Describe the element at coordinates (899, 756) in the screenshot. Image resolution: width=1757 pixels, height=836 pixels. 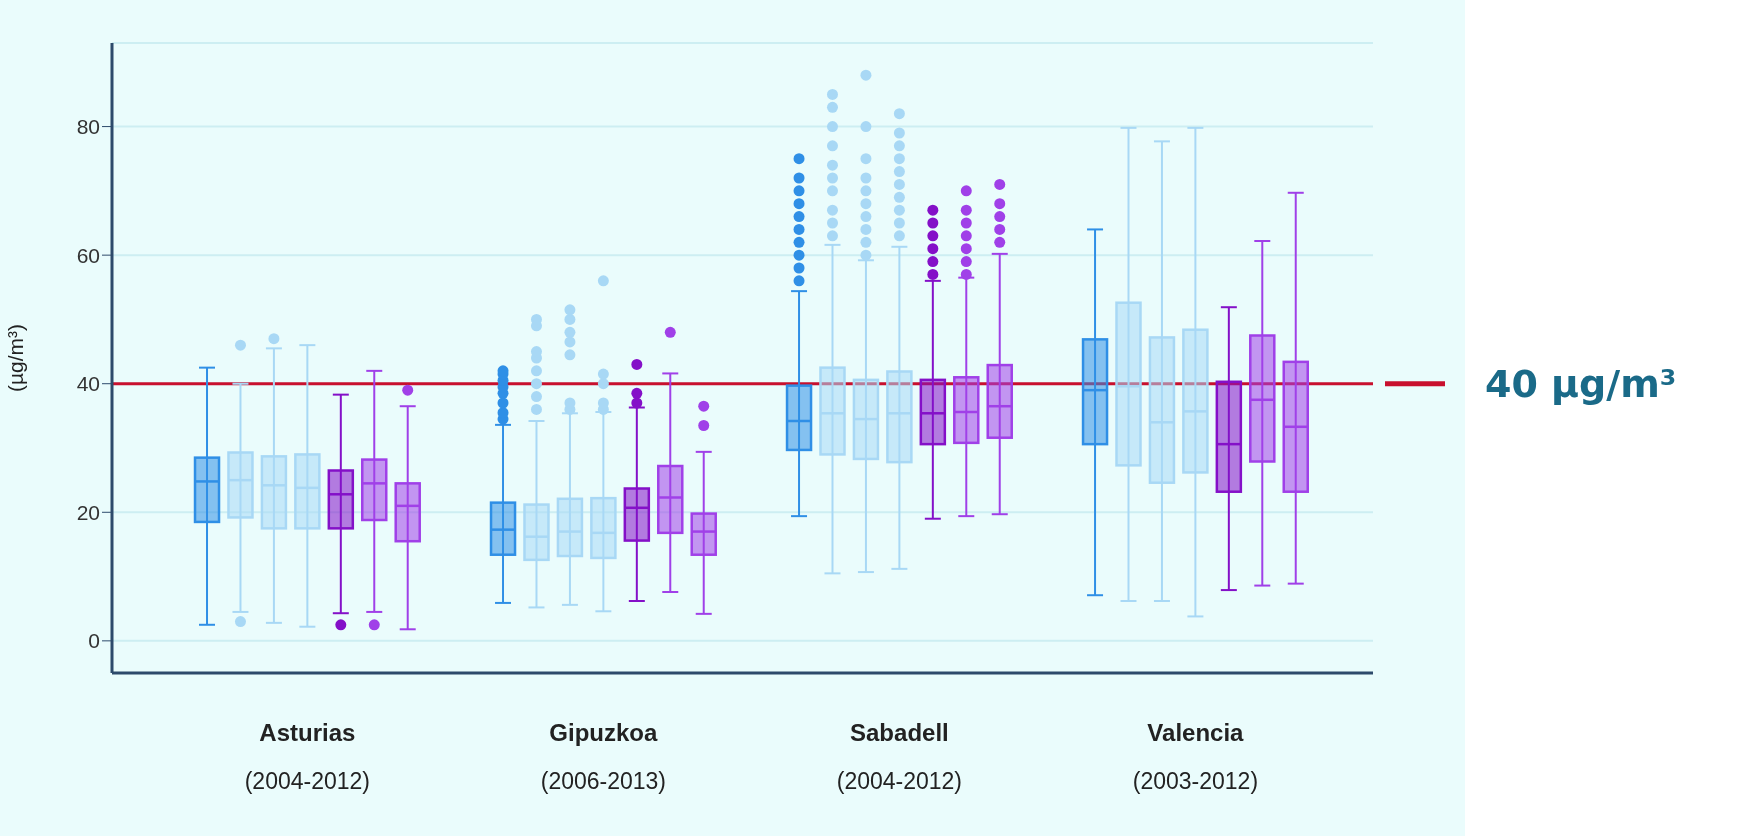
I see `x-tick-label: Sabadell (2004-2012)` at that location.